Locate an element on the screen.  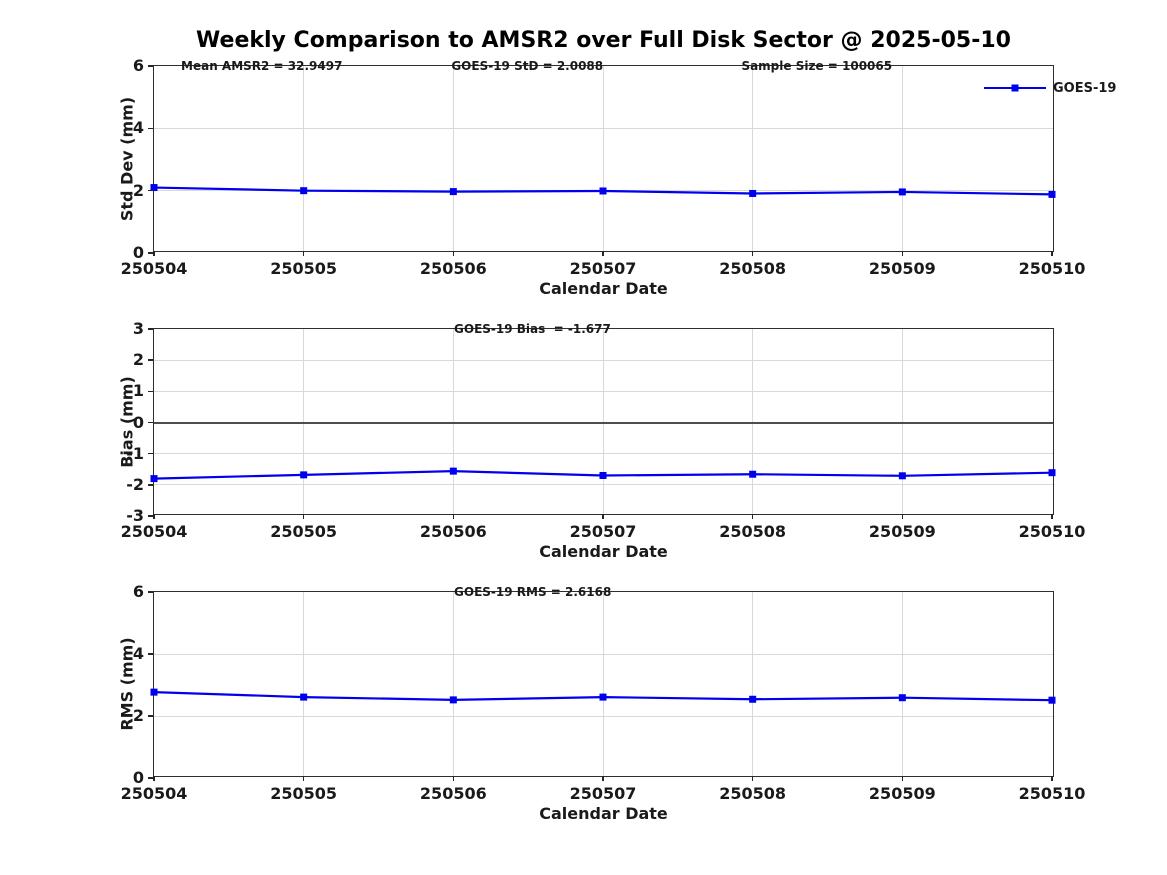
annotation-text: GOES-19 StD = 2.0088 is located at coordinates (527, 66).